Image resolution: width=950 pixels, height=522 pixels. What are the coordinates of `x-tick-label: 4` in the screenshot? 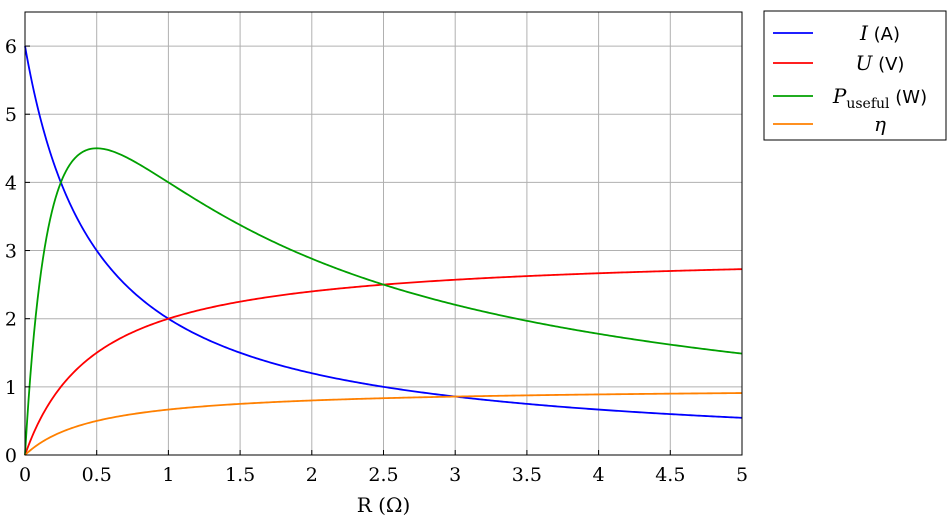 It's located at (599, 475).